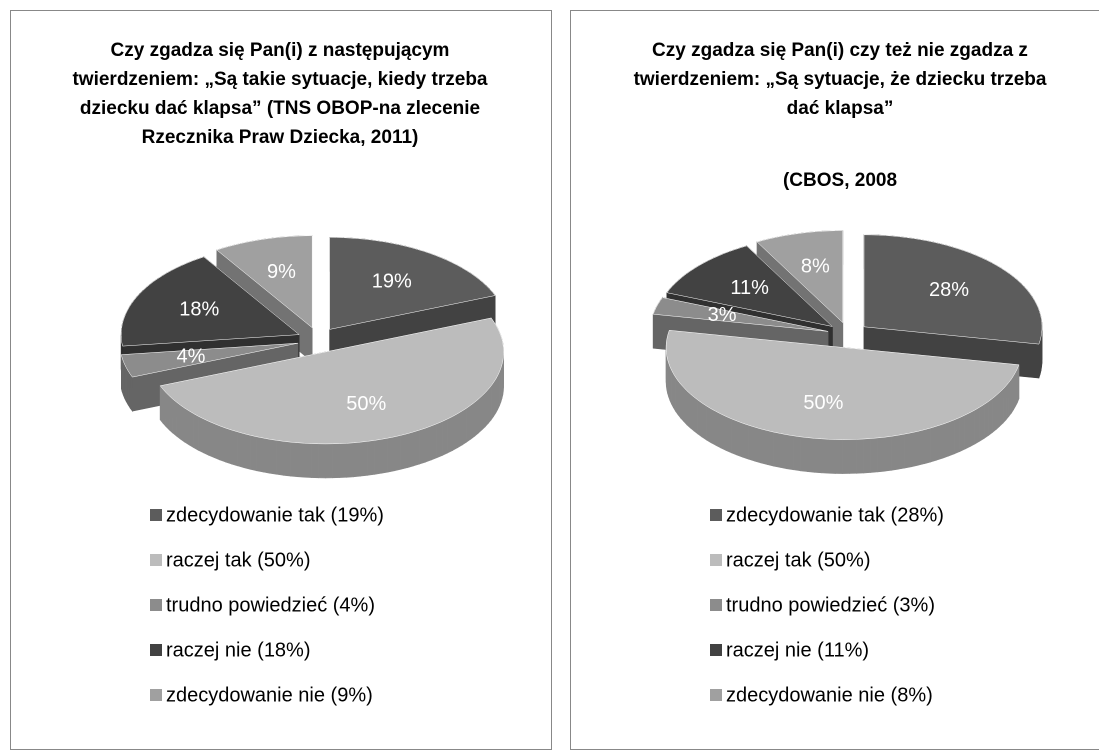 The image size is (1099, 750). What do you see at coordinates (238, 650) in the screenshot?
I see `legend-label: raczej nie (18%)` at bounding box center [238, 650].